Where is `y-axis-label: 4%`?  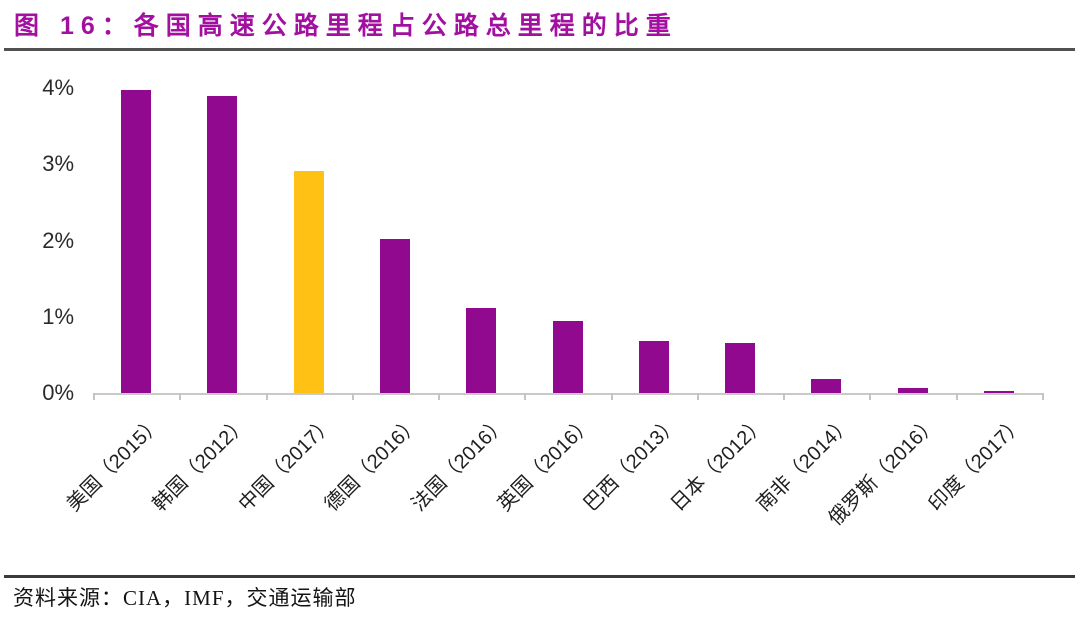 y-axis-label: 4% is located at coordinates (58, 87).